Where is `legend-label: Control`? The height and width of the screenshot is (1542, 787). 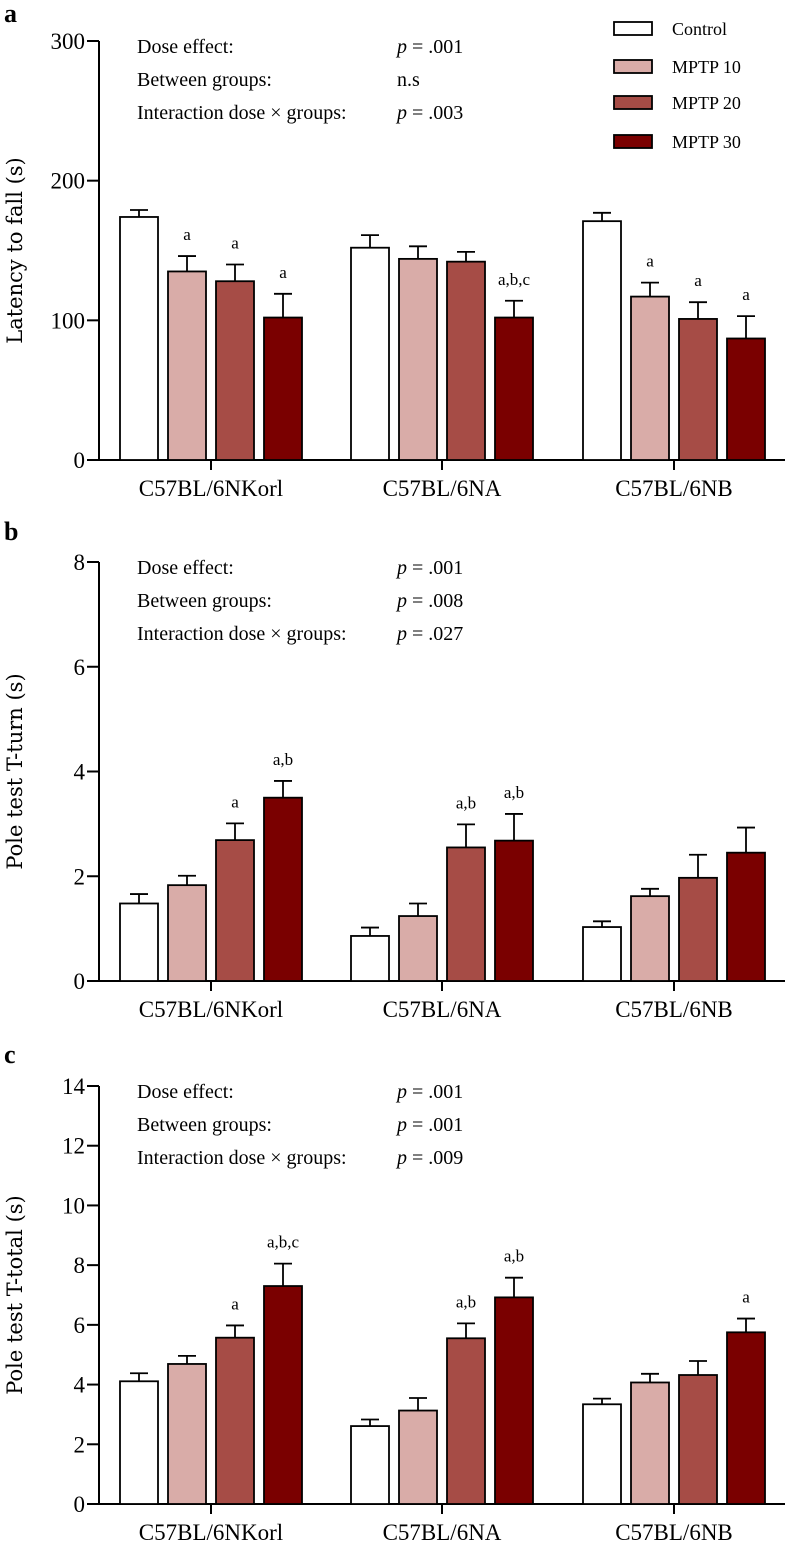
legend-label: Control is located at coordinates (699, 29).